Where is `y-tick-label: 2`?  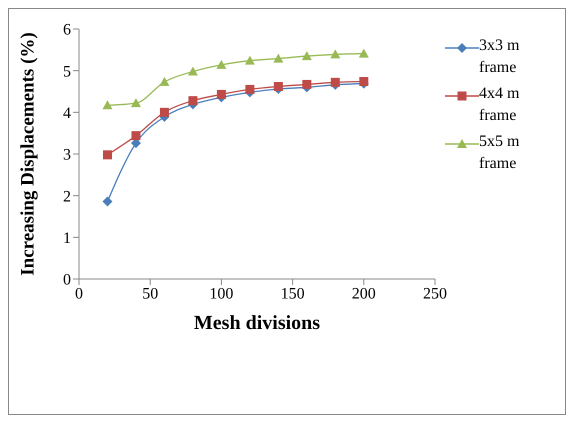 y-tick-label: 2 is located at coordinates (67, 197).